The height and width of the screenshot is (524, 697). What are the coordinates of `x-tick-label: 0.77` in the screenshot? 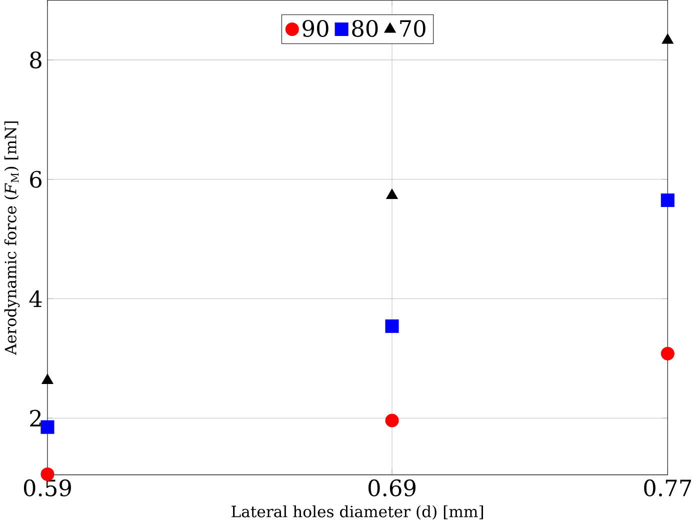 It's located at (668, 487).